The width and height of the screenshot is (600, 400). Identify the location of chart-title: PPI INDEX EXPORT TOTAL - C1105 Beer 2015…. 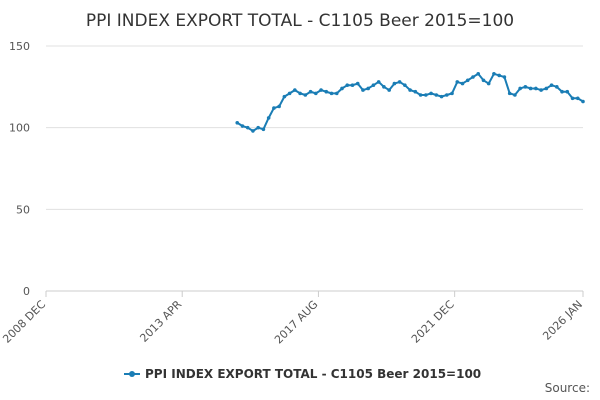
(300, 21).